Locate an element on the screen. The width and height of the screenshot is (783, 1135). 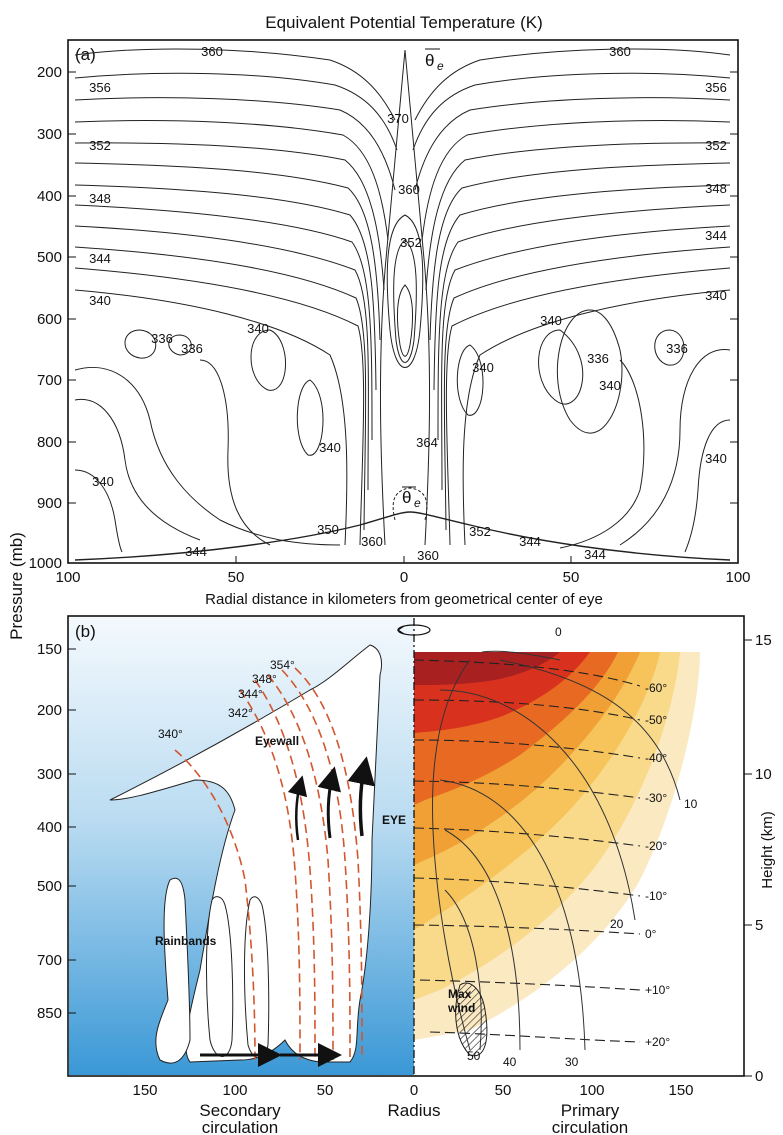
panel-a-title: Equivalent Potential Temperature (K) is located at coordinates (404, 22).